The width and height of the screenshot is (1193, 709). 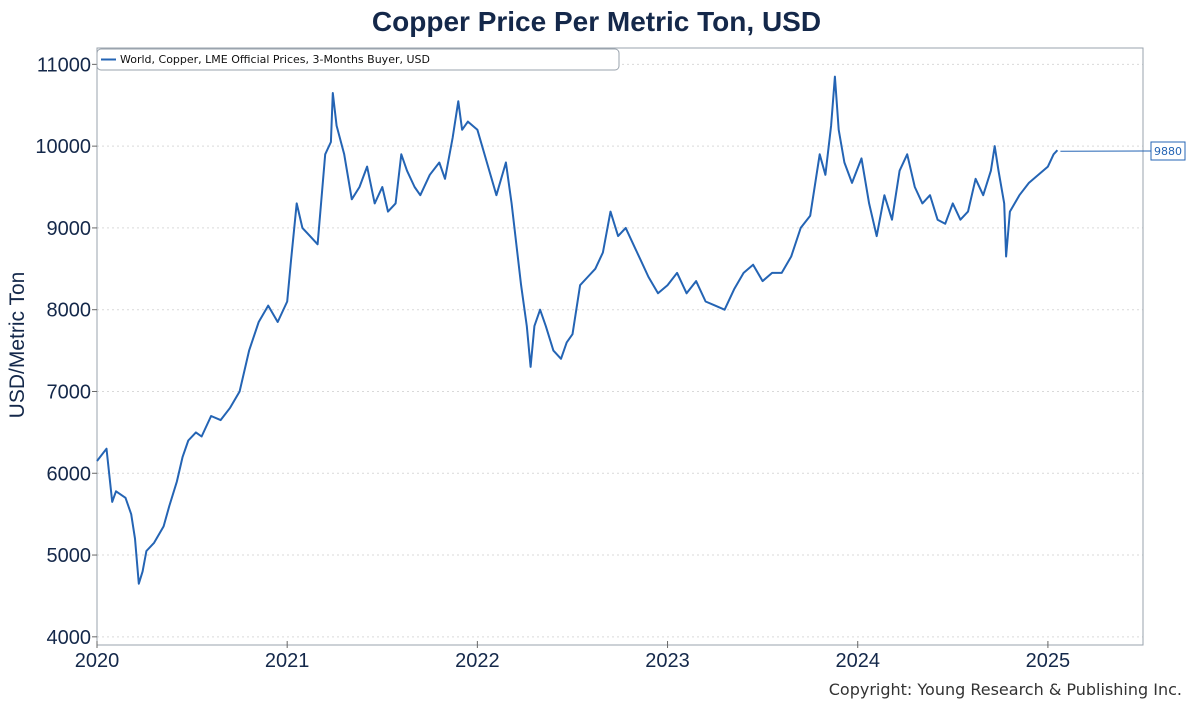 I want to click on y-tick-label: 6000, so click(x=69, y=474).